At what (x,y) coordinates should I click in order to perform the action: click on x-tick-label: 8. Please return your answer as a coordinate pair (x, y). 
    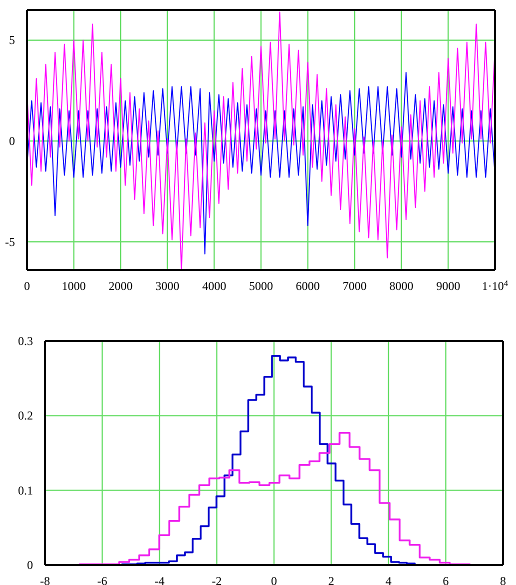
    Looking at the image, I should click on (503, 579).